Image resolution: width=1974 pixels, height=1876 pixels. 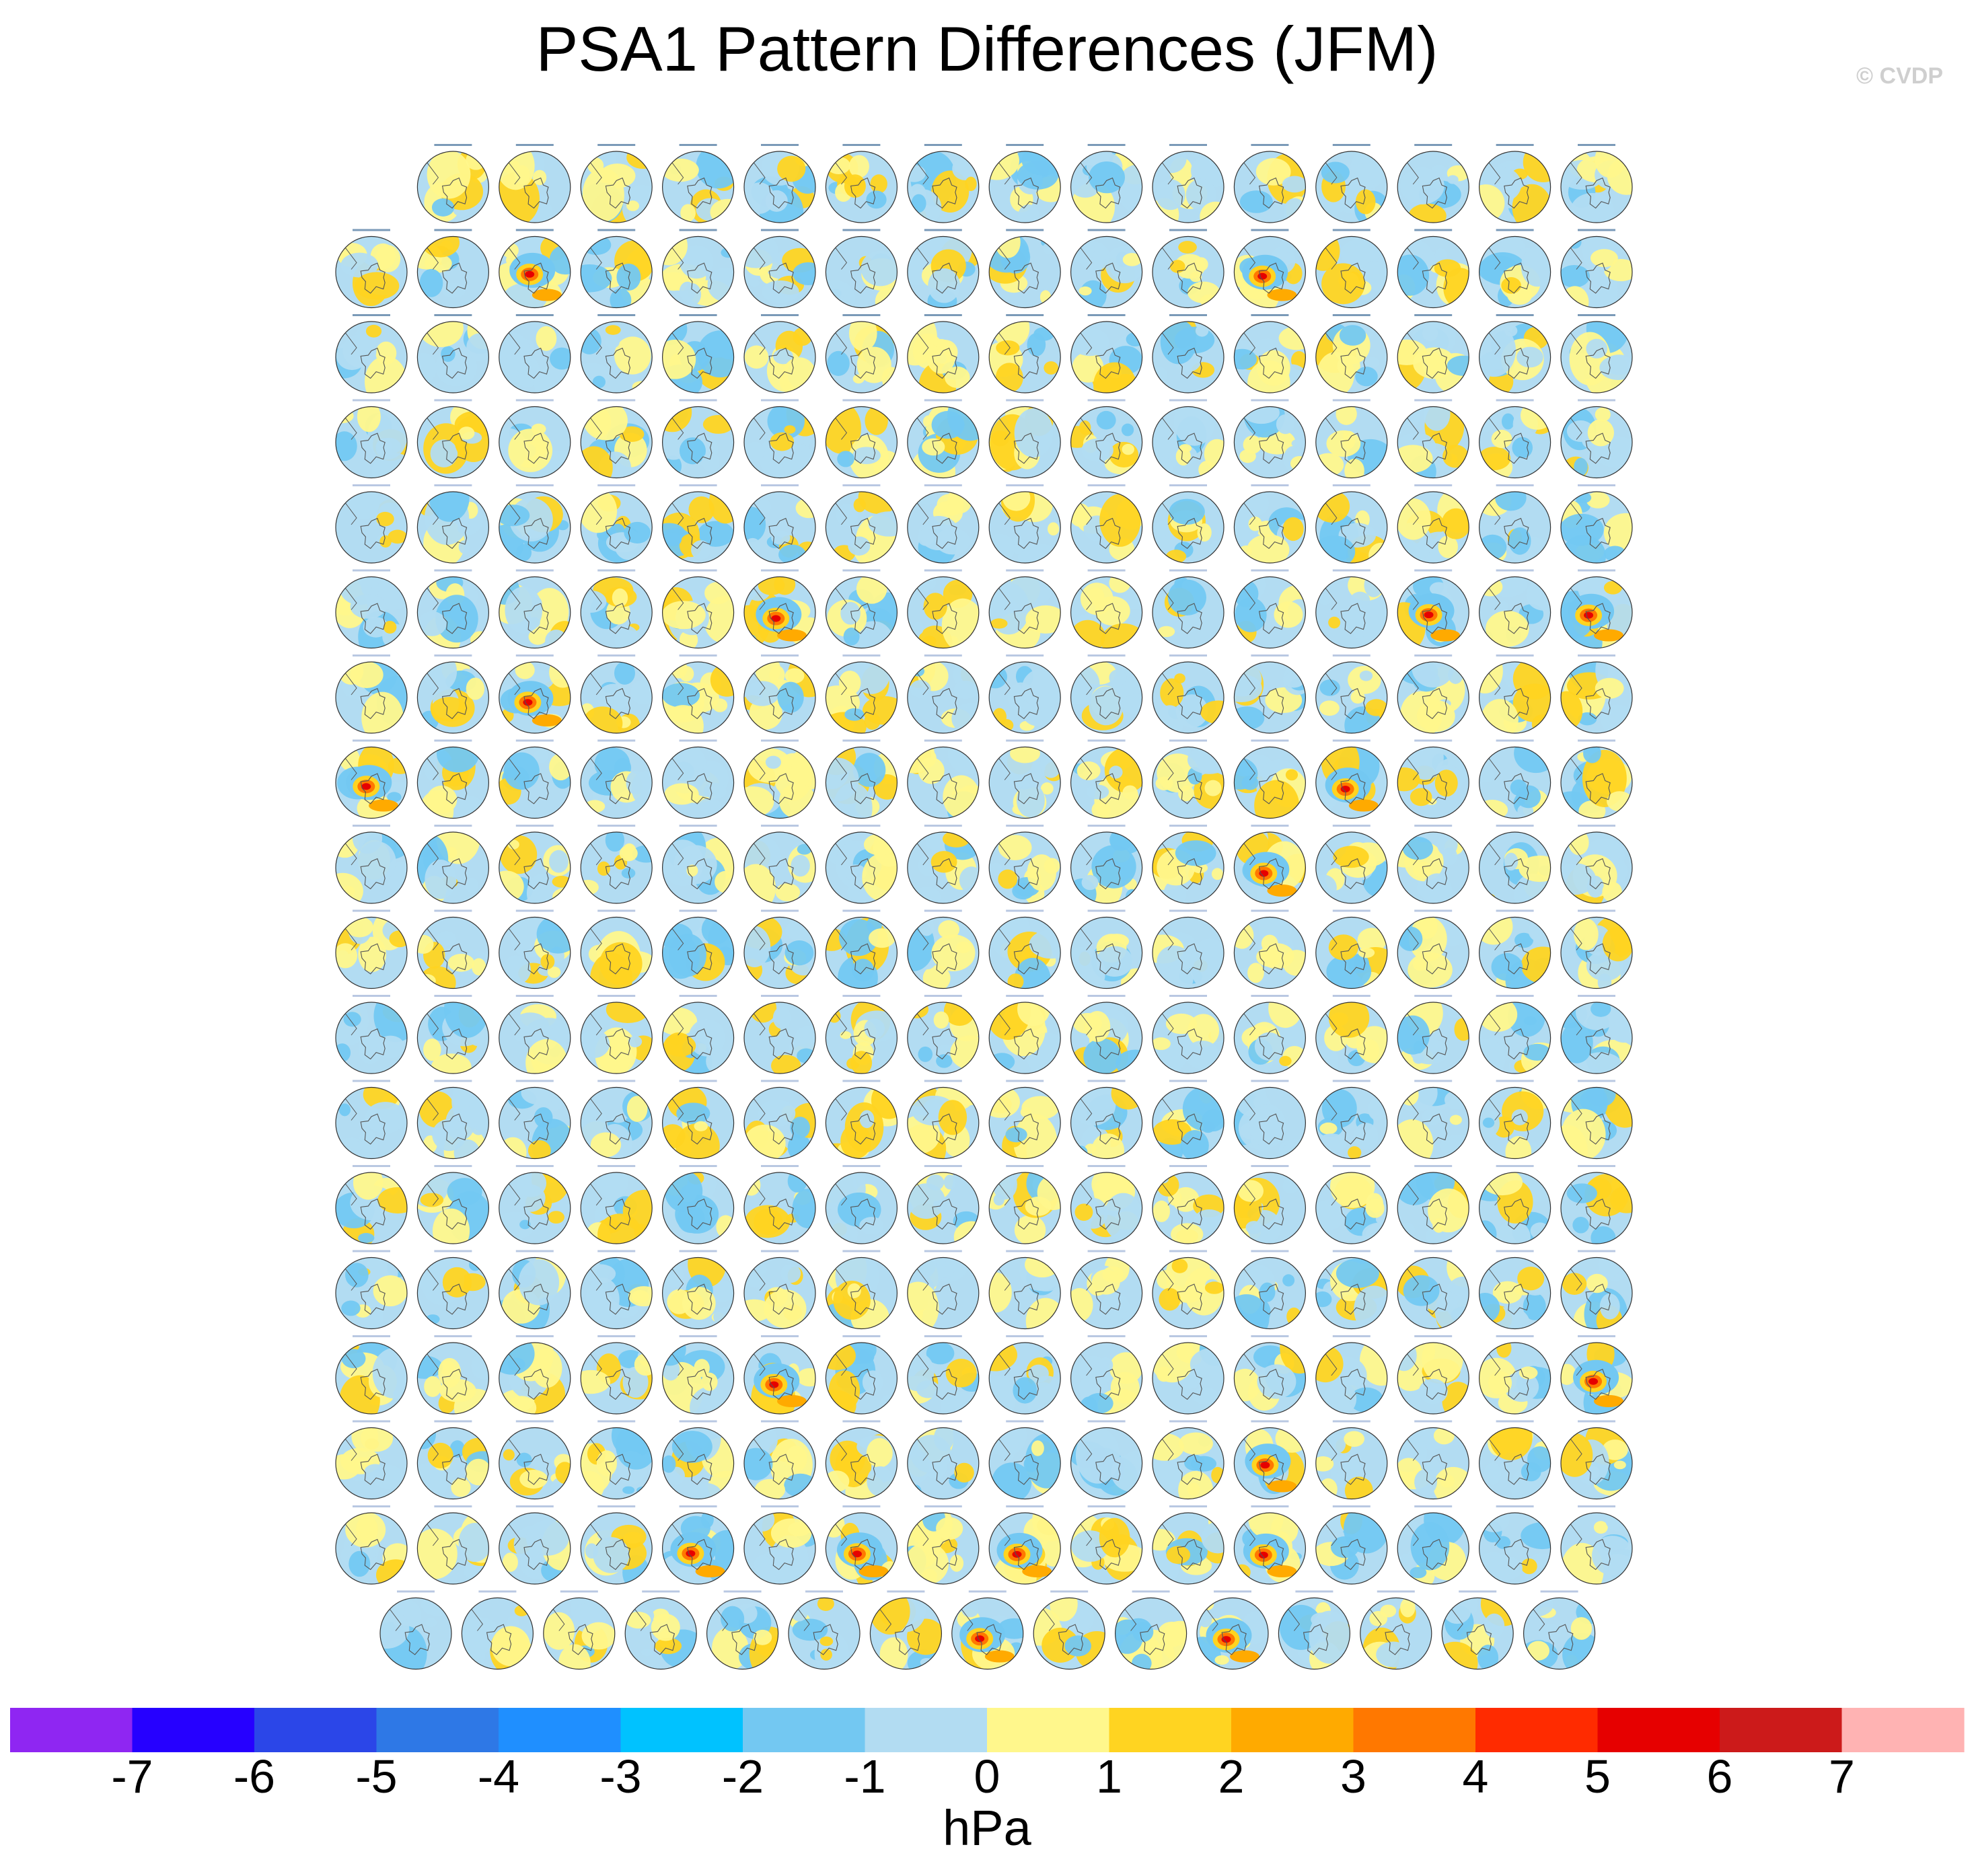 I want to click on colorbar-tick-label: -3, so click(x=620, y=1776).